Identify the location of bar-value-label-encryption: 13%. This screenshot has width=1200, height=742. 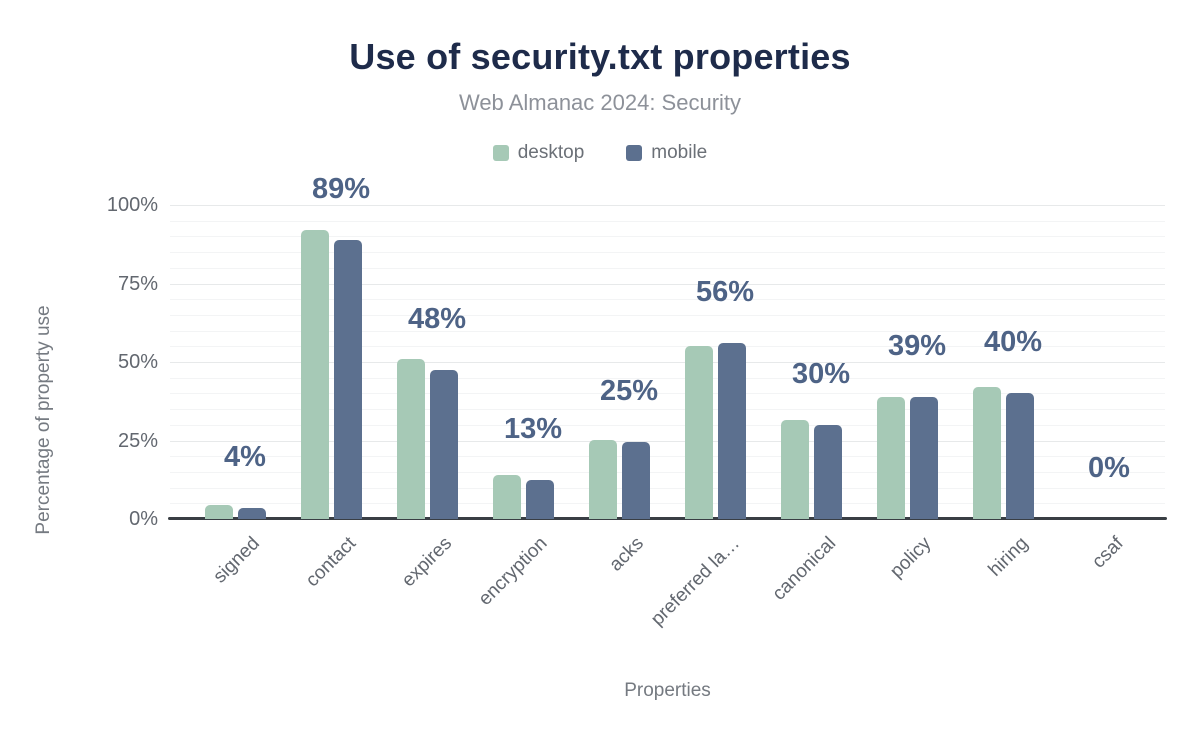
(533, 428).